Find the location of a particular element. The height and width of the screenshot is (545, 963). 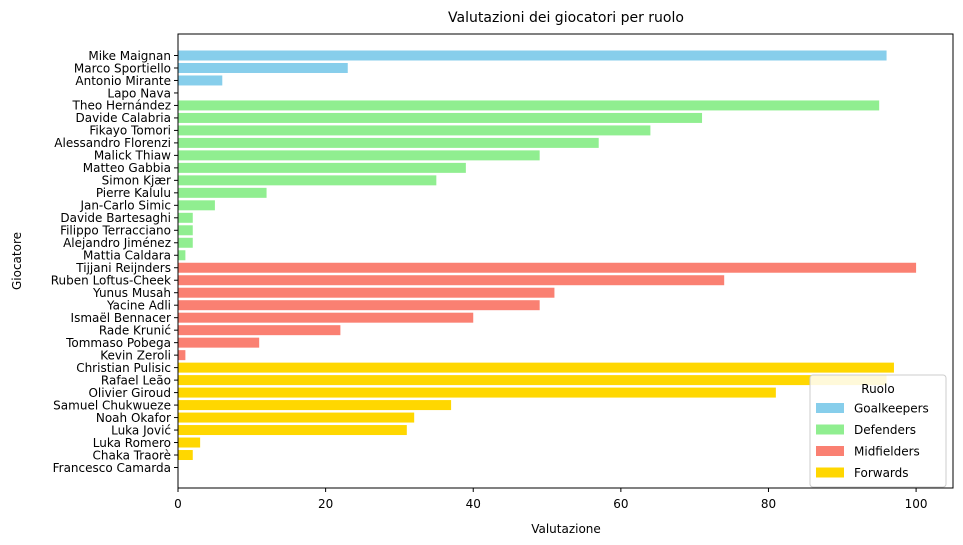

y-tick-label: Fikayo Tomori is located at coordinates (130, 131).